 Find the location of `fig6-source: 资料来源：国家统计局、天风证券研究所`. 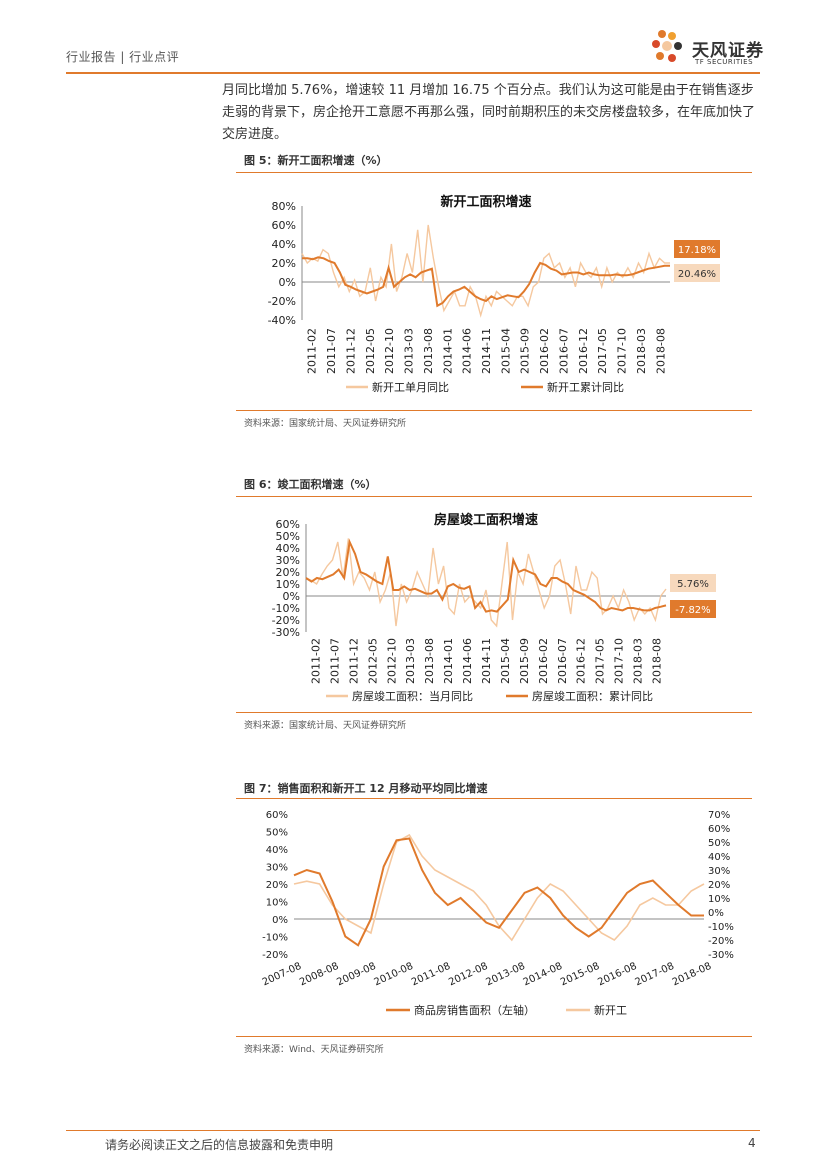

fig6-source: 资料来源：国家统计局、天风证券研究所 is located at coordinates (325, 726).